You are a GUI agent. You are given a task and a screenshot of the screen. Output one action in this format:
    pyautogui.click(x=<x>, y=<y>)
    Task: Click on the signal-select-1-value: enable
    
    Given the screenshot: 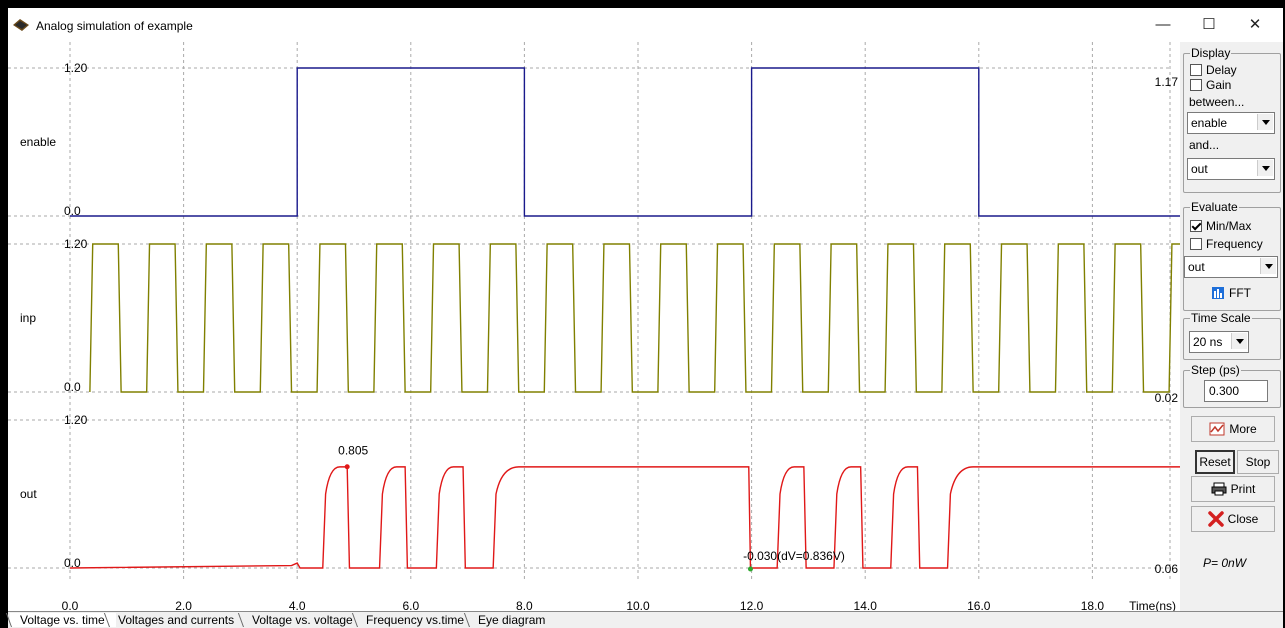 What is the action you would take?
    pyautogui.click(x=1209, y=123)
    